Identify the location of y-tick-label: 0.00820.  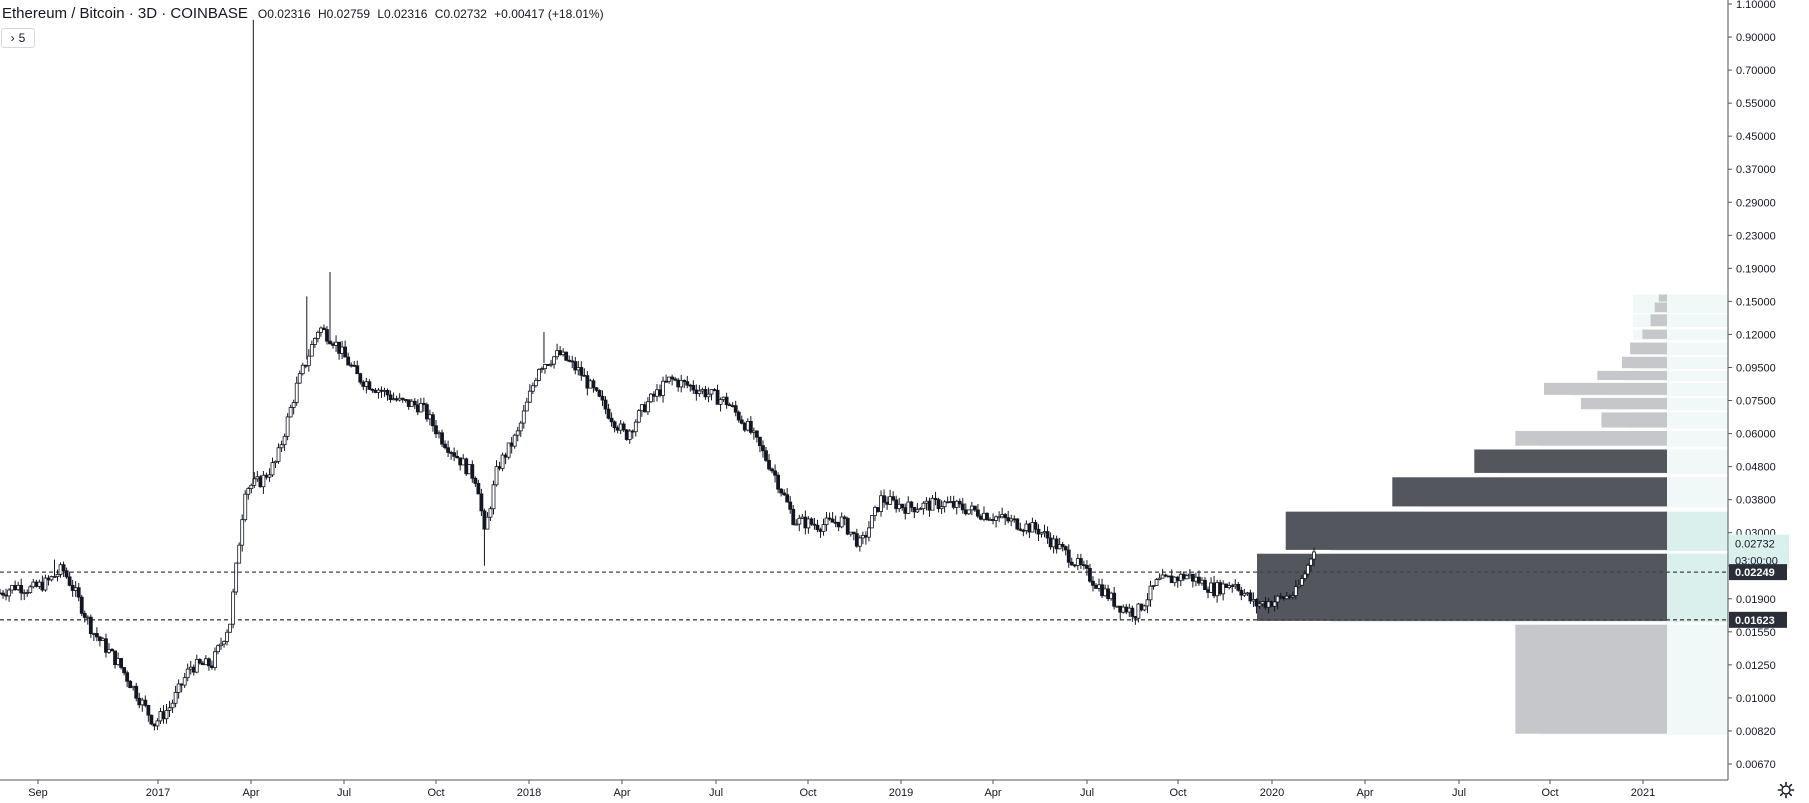
(1756, 732).